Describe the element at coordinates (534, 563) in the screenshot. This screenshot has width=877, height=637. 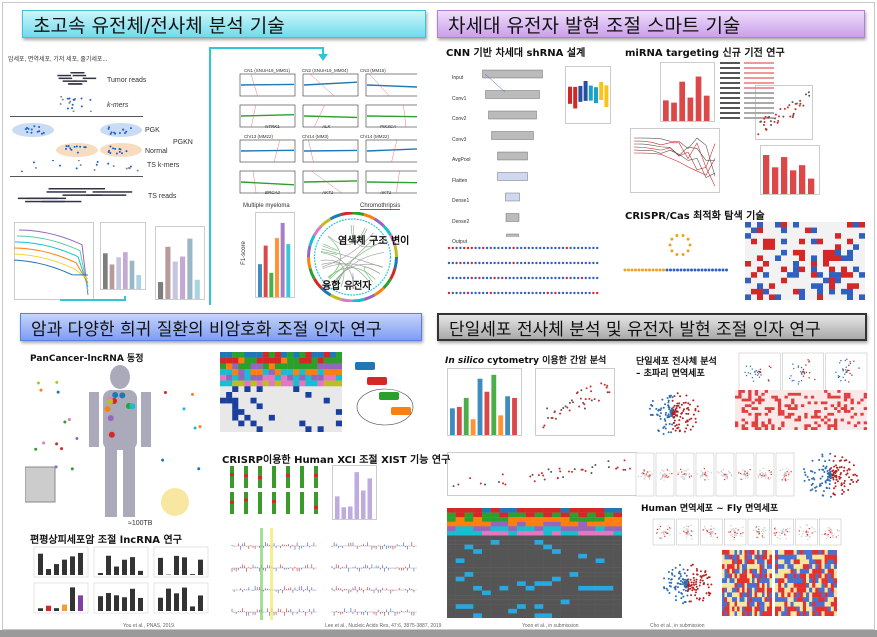
I see `mutation-heatmap` at that location.